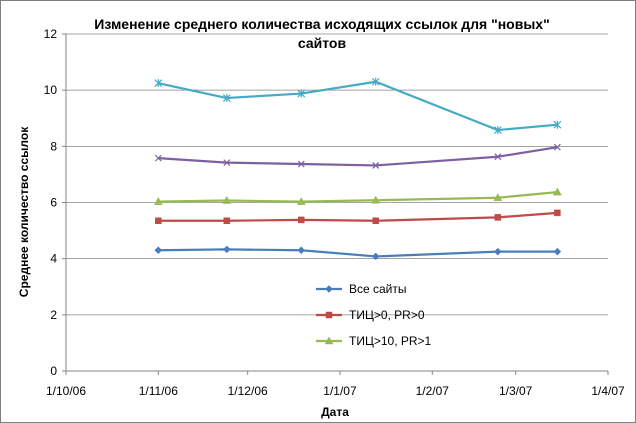  I want to click on y-tick-label: 0, so click(53, 371).